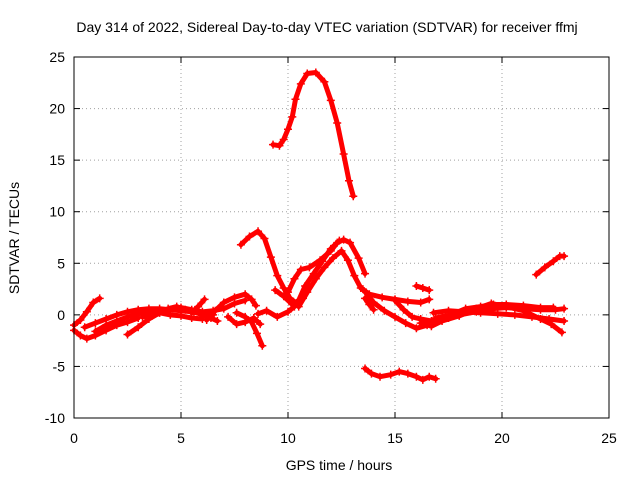 Image resolution: width=640 pixels, height=480 pixels. What do you see at coordinates (57, 212) in the screenshot?
I see `y-tick-label: 10` at bounding box center [57, 212].